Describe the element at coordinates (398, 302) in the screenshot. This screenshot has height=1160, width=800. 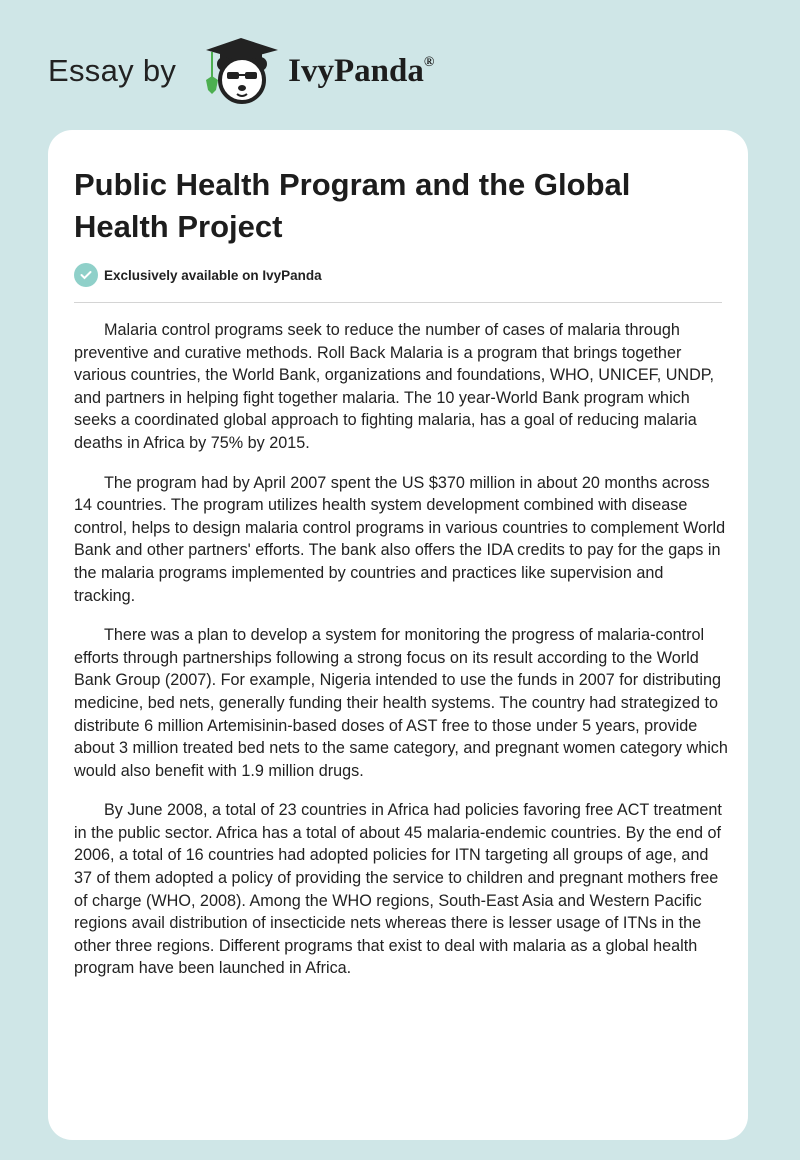
I see `divider` at that location.